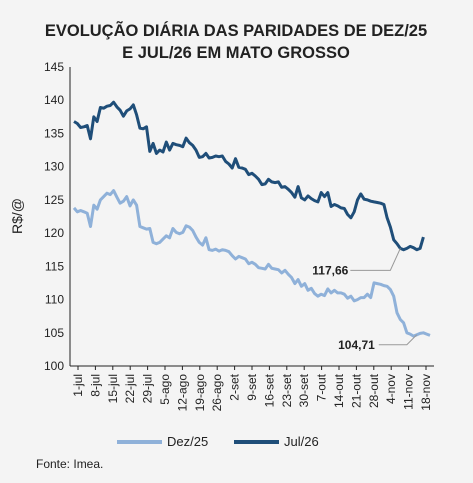  Describe the element at coordinates (301, 441) in the screenshot. I see `legend-label-jul26: Jul/26` at that location.